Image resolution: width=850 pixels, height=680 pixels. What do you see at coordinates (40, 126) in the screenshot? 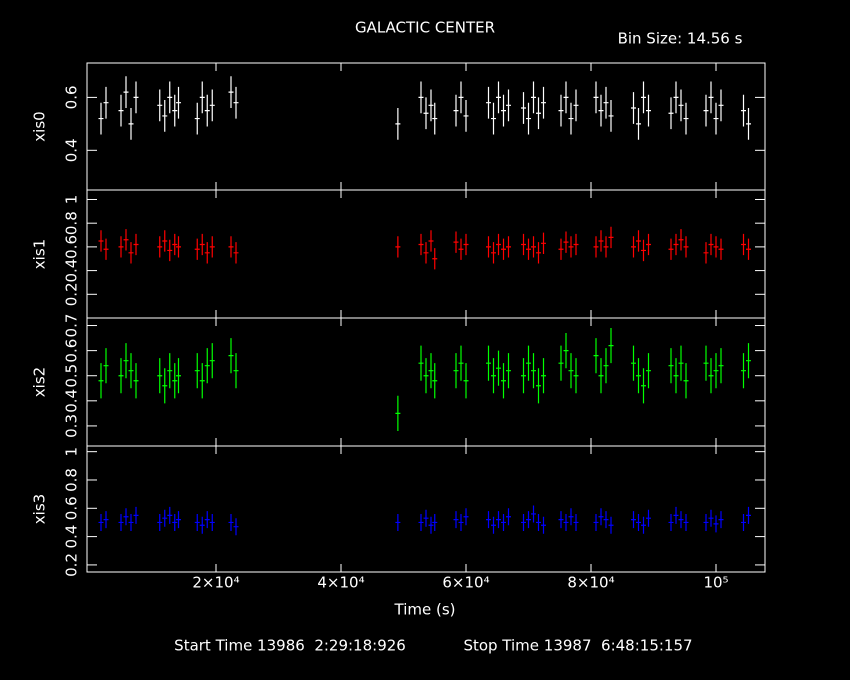
I see `y-axis-label: xis0` at bounding box center [40, 126].